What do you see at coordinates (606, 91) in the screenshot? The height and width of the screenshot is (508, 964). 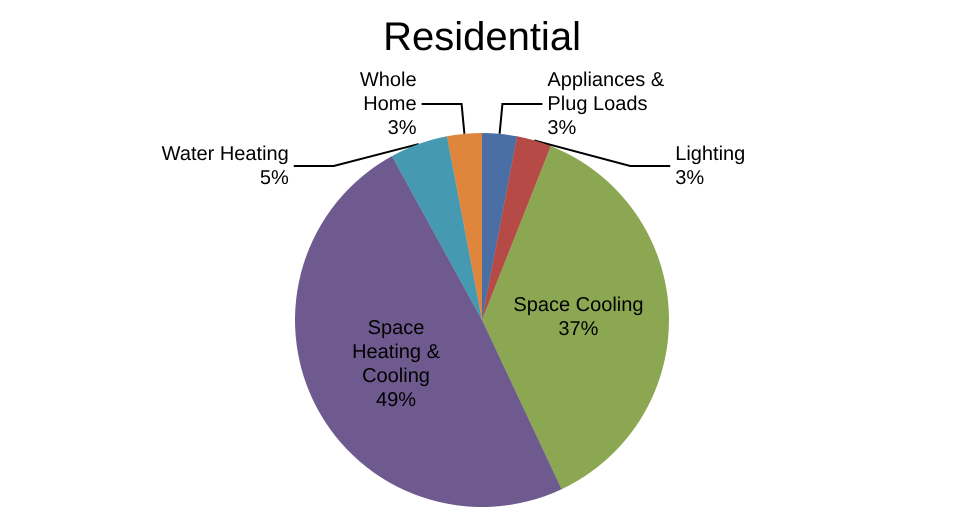 I see `slice-label: Appliances & Plug Loads` at bounding box center [606, 91].